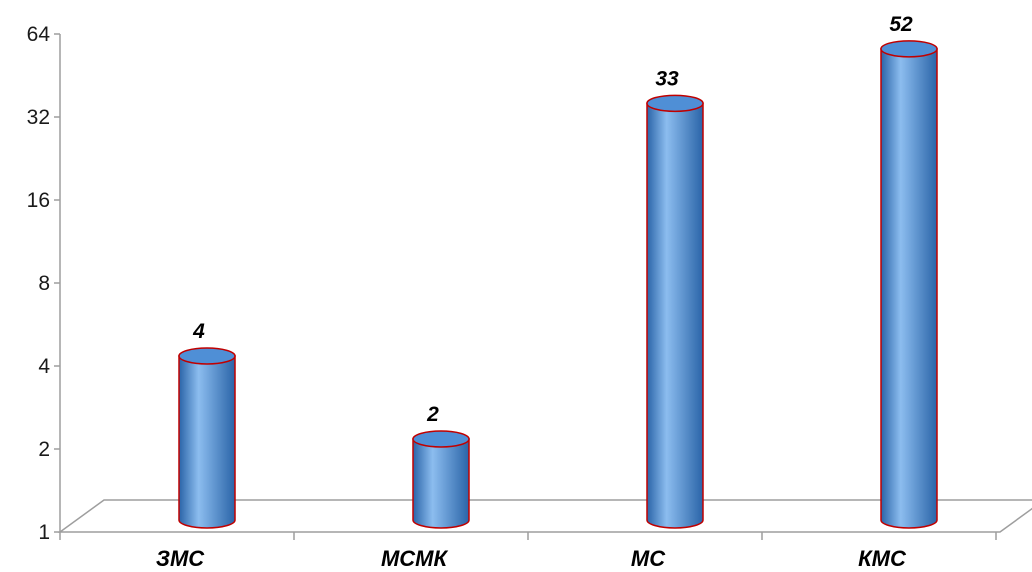 This screenshot has width=1032, height=572. What do you see at coordinates (38, 117) in the screenshot?
I see `y-tick-label: 32` at bounding box center [38, 117].